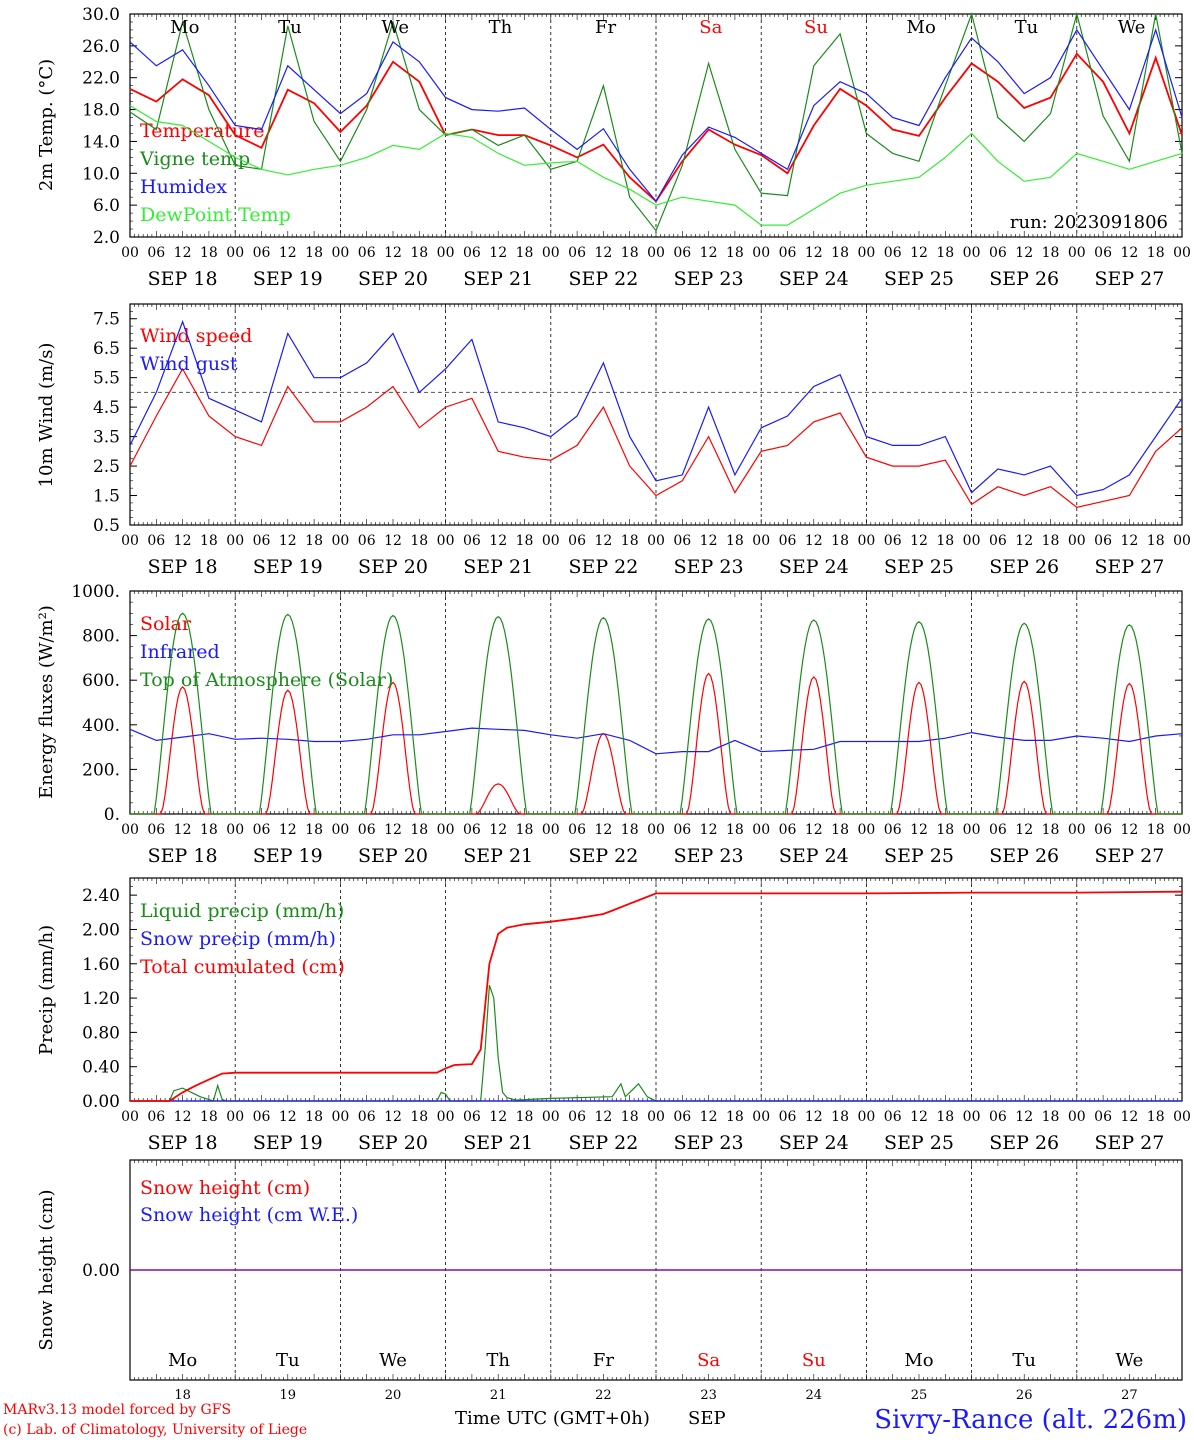  Describe the element at coordinates (101, 896) in the screenshot. I see `y-tick-label: 2.40` at that location.